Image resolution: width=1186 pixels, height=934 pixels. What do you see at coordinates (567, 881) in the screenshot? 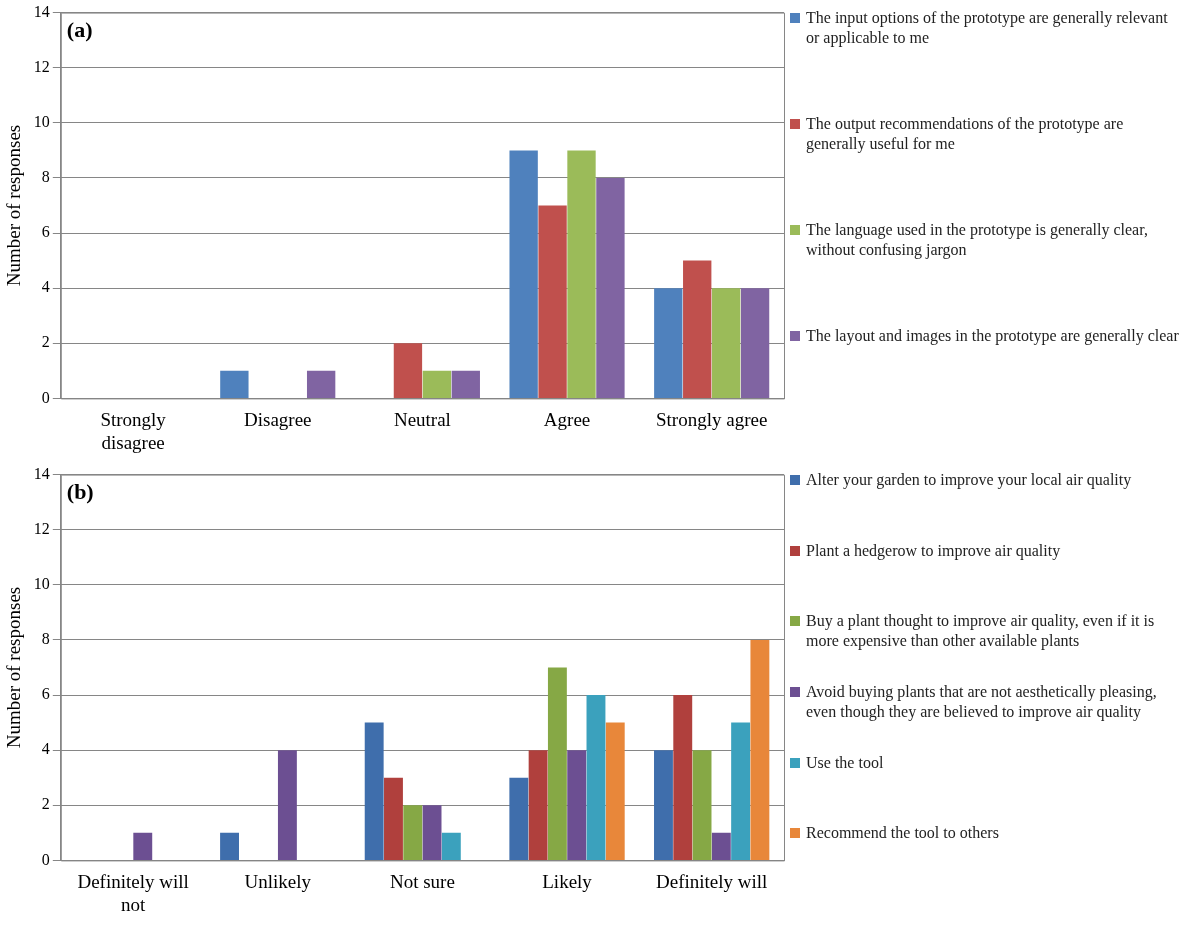
I see `x-tick-label: Likely` at bounding box center [567, 881].